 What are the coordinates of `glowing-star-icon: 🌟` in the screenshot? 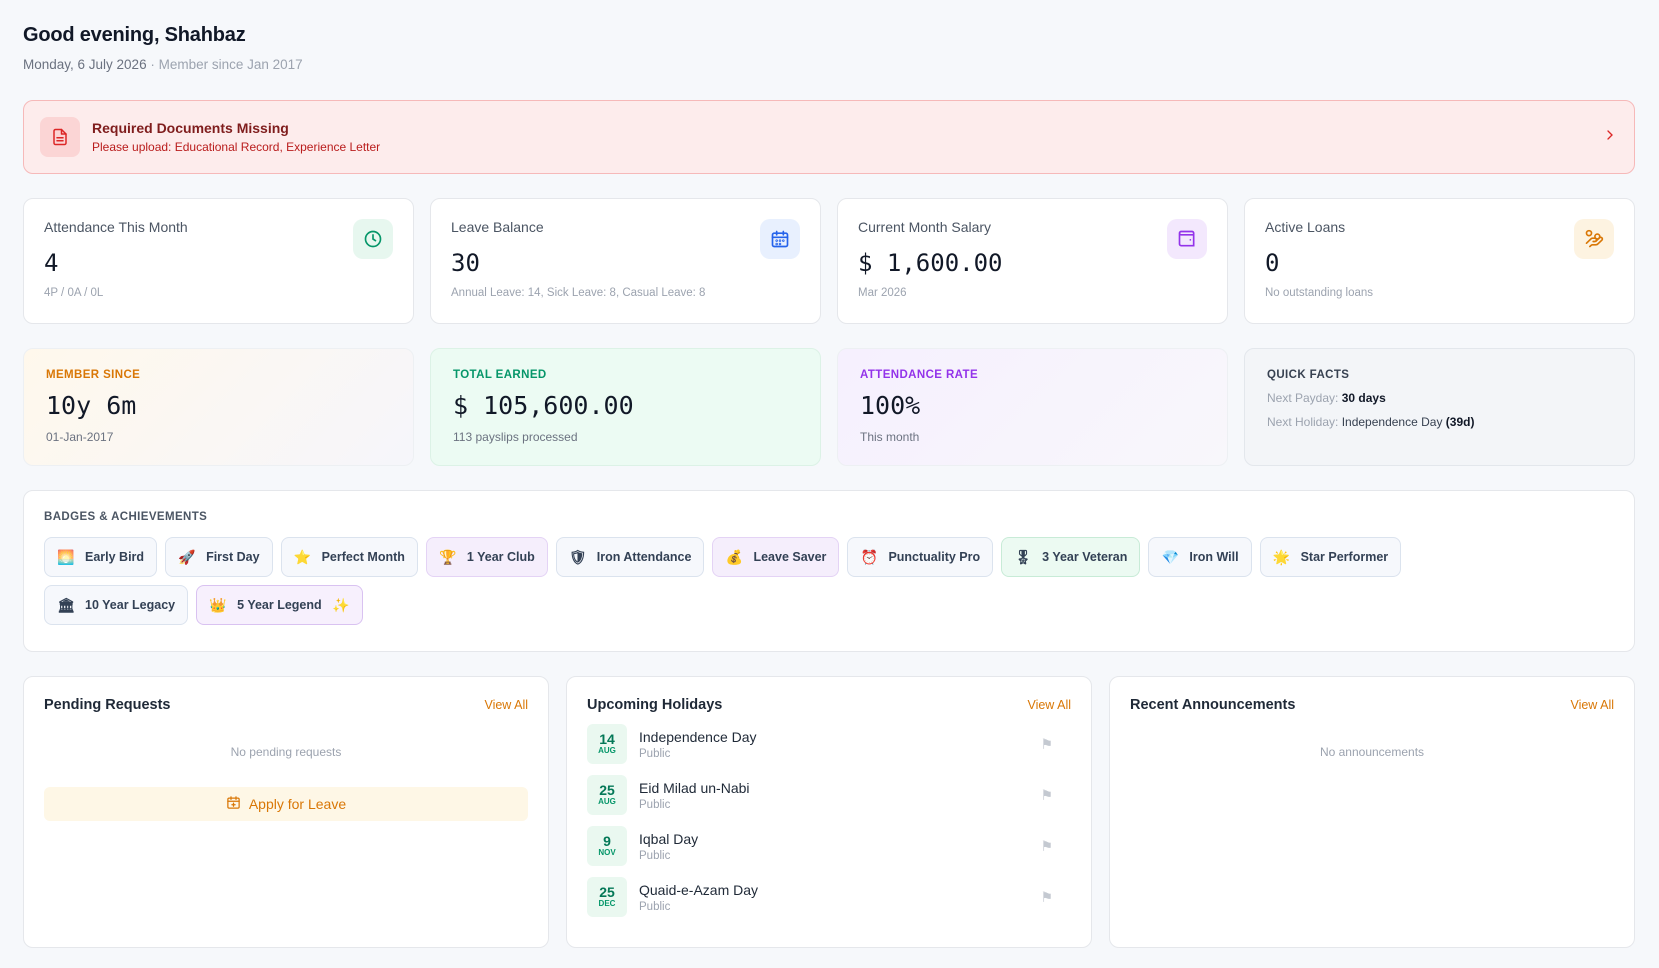 It's located at (1281, 556).